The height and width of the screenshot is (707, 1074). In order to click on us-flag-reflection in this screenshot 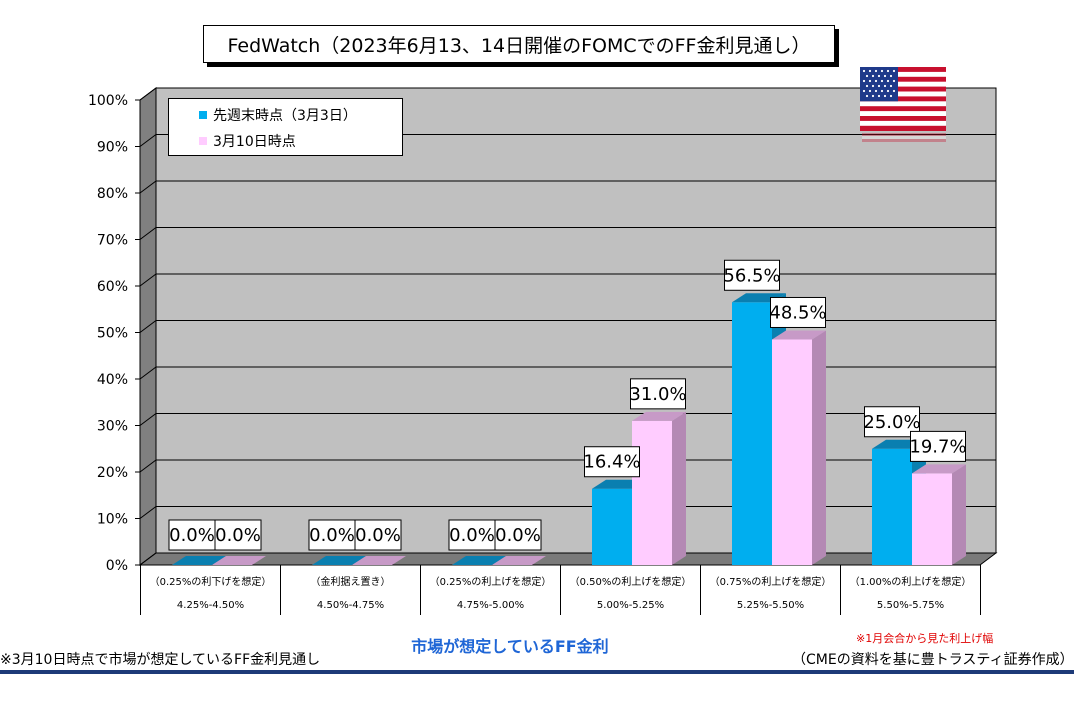, I will do `click(904, 137)`.